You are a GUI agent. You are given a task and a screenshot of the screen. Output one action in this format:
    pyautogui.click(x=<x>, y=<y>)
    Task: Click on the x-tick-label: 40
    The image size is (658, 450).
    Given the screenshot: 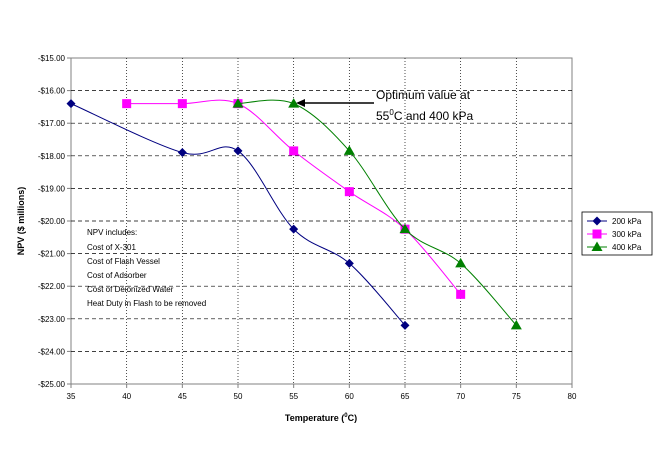 What is the action you would take?
    pyautogui.click(x=126, y=396)
    